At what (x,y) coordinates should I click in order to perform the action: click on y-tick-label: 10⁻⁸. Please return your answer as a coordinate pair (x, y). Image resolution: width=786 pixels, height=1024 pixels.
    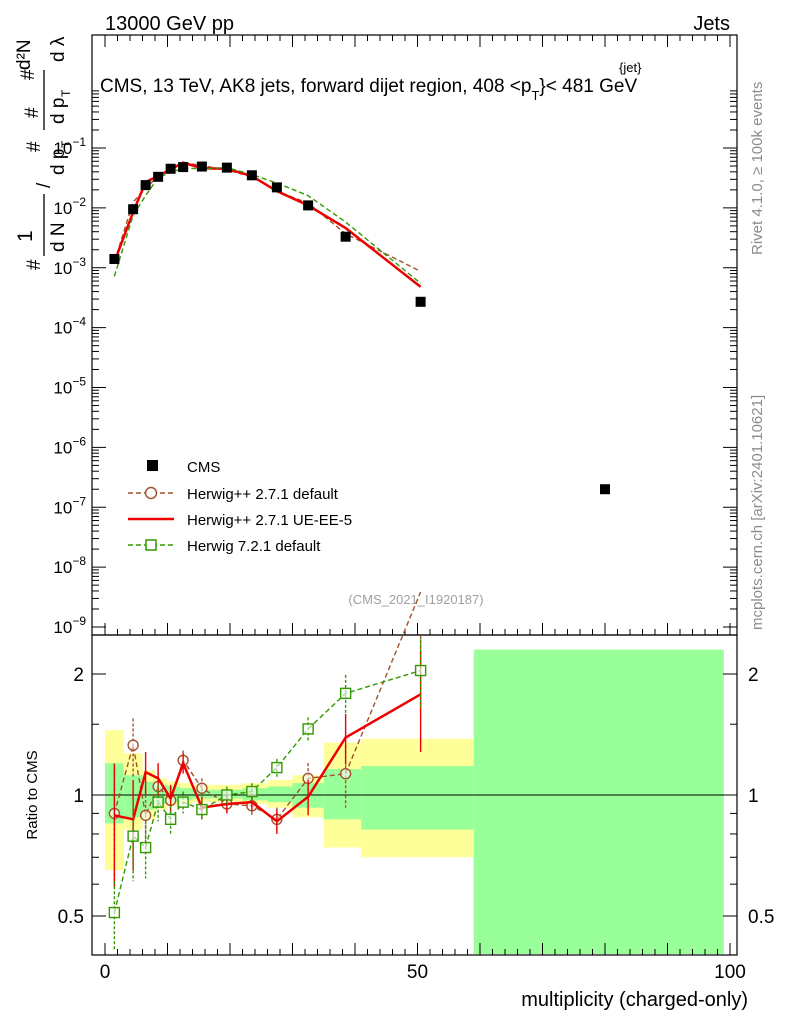
    Looking at the image, I should click on (69, 565).